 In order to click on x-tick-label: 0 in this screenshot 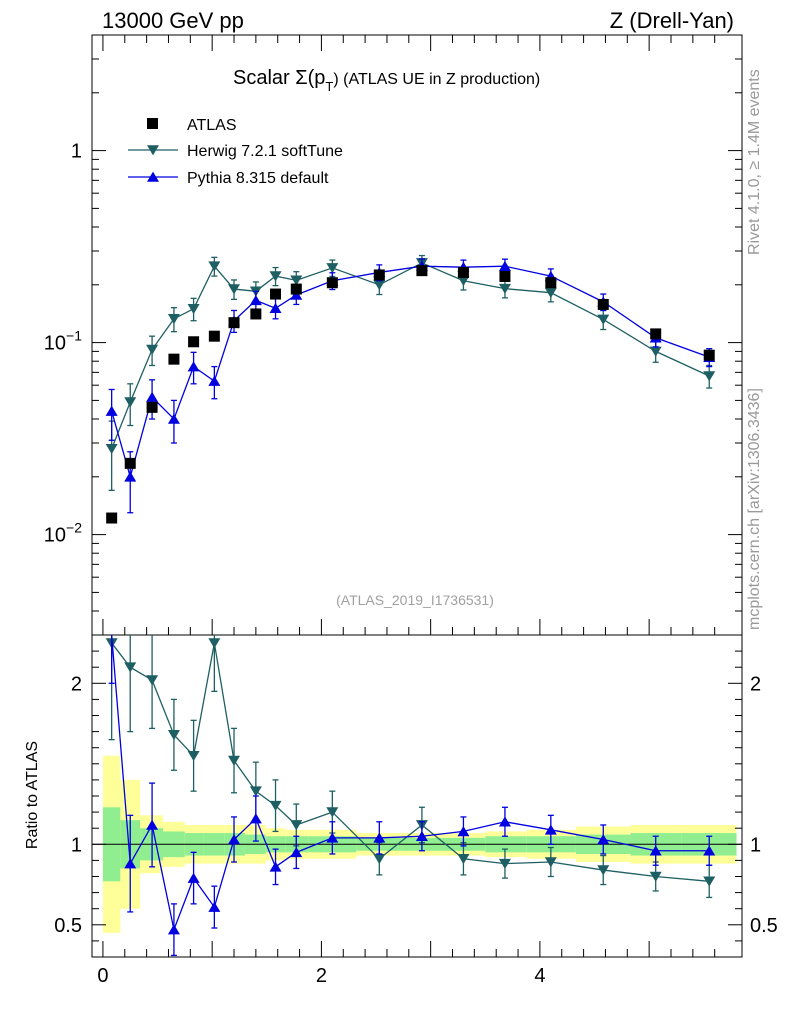, I will do `click(102, 976)`.